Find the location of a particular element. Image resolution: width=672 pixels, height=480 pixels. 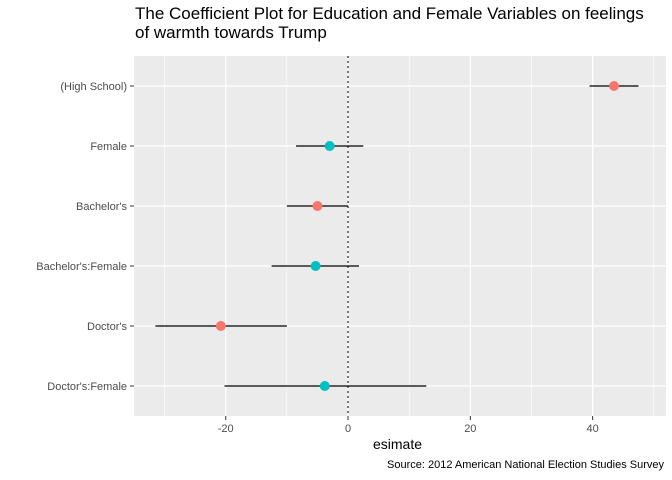

x-axis-label: esimate is located at coordinates (398, 444).